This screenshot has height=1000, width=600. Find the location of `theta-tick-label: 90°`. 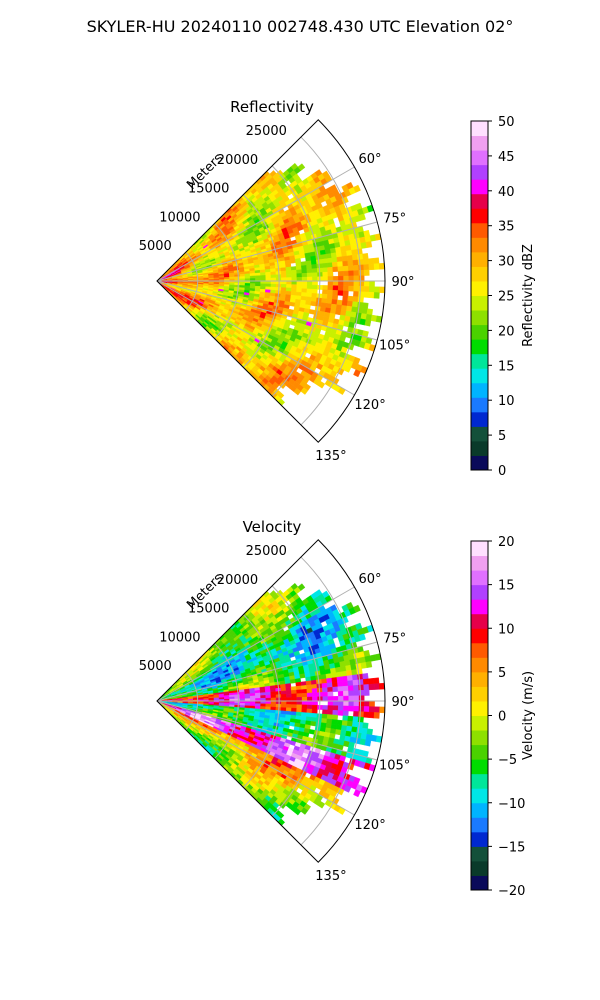

theta-tick-label: 90° is located at coordinates (402, 282).